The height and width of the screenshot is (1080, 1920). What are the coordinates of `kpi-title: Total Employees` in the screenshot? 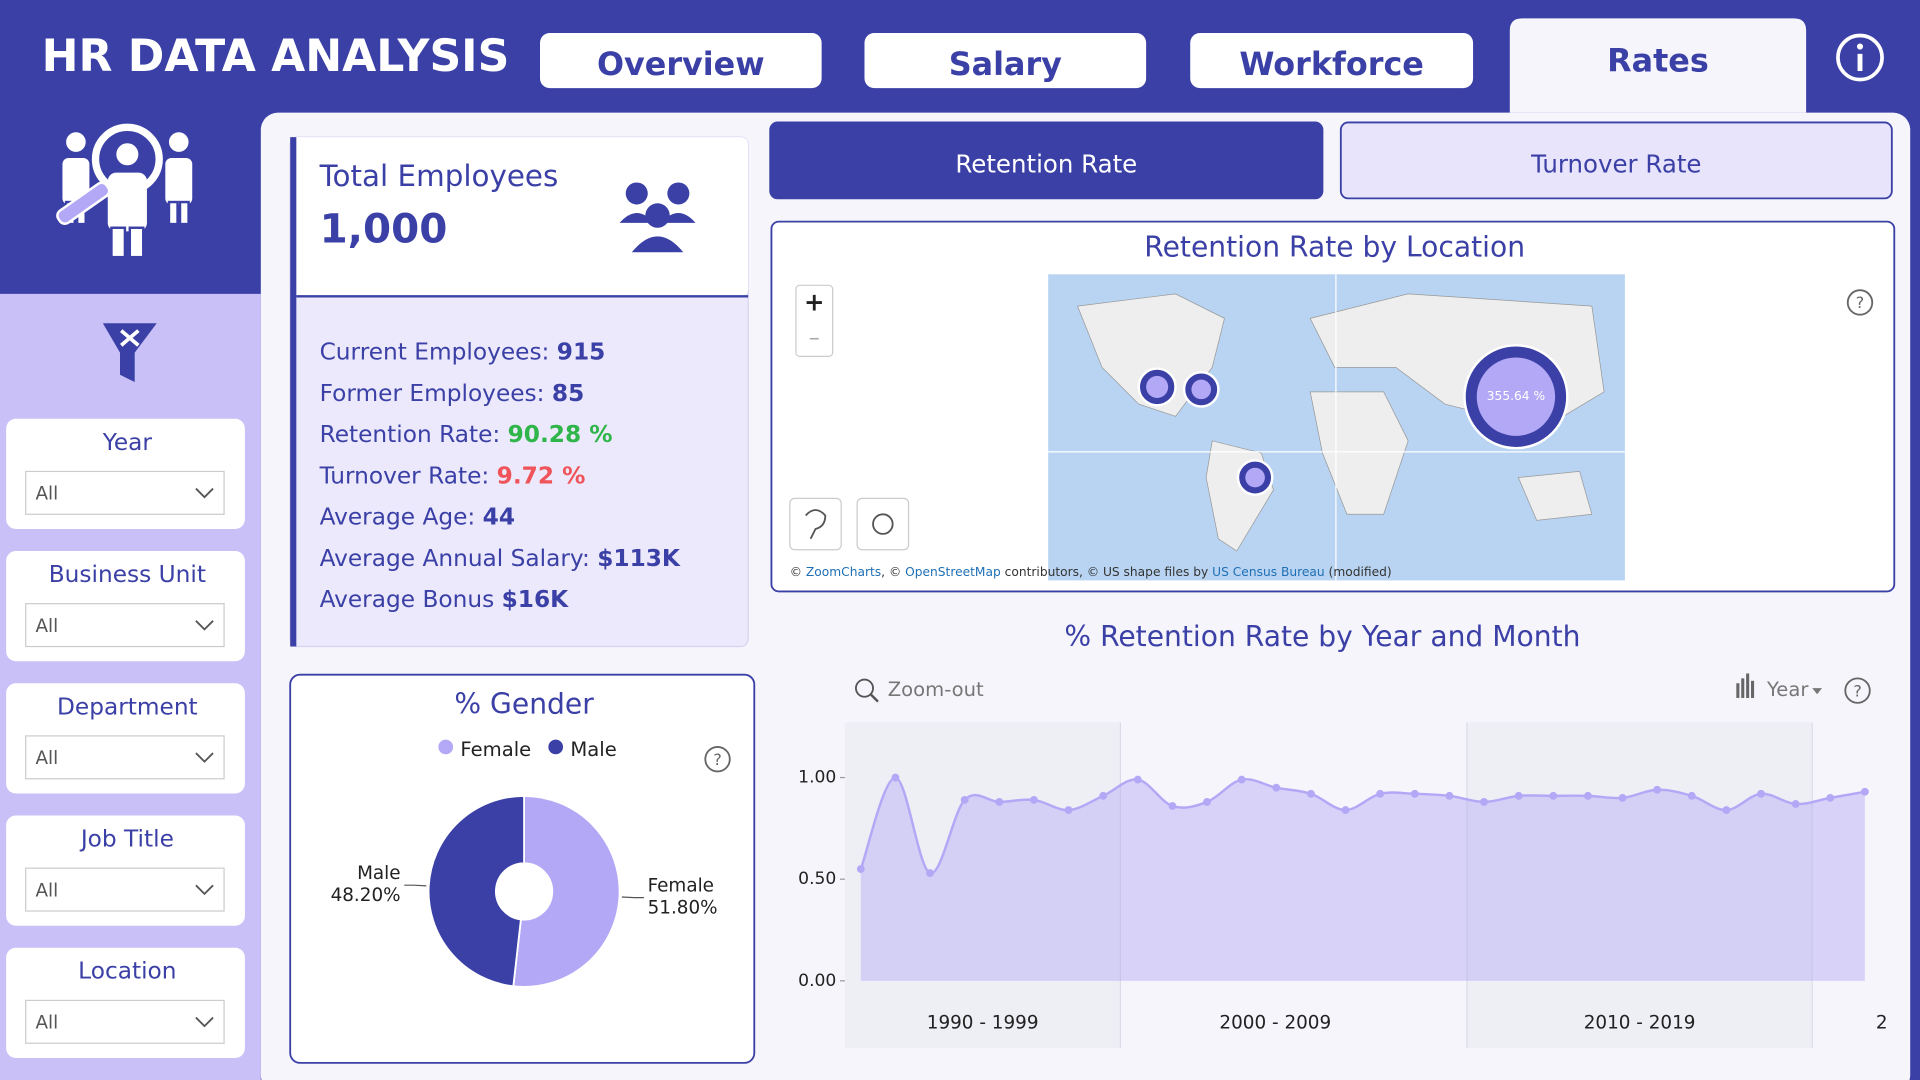 It's located at (439, 176).